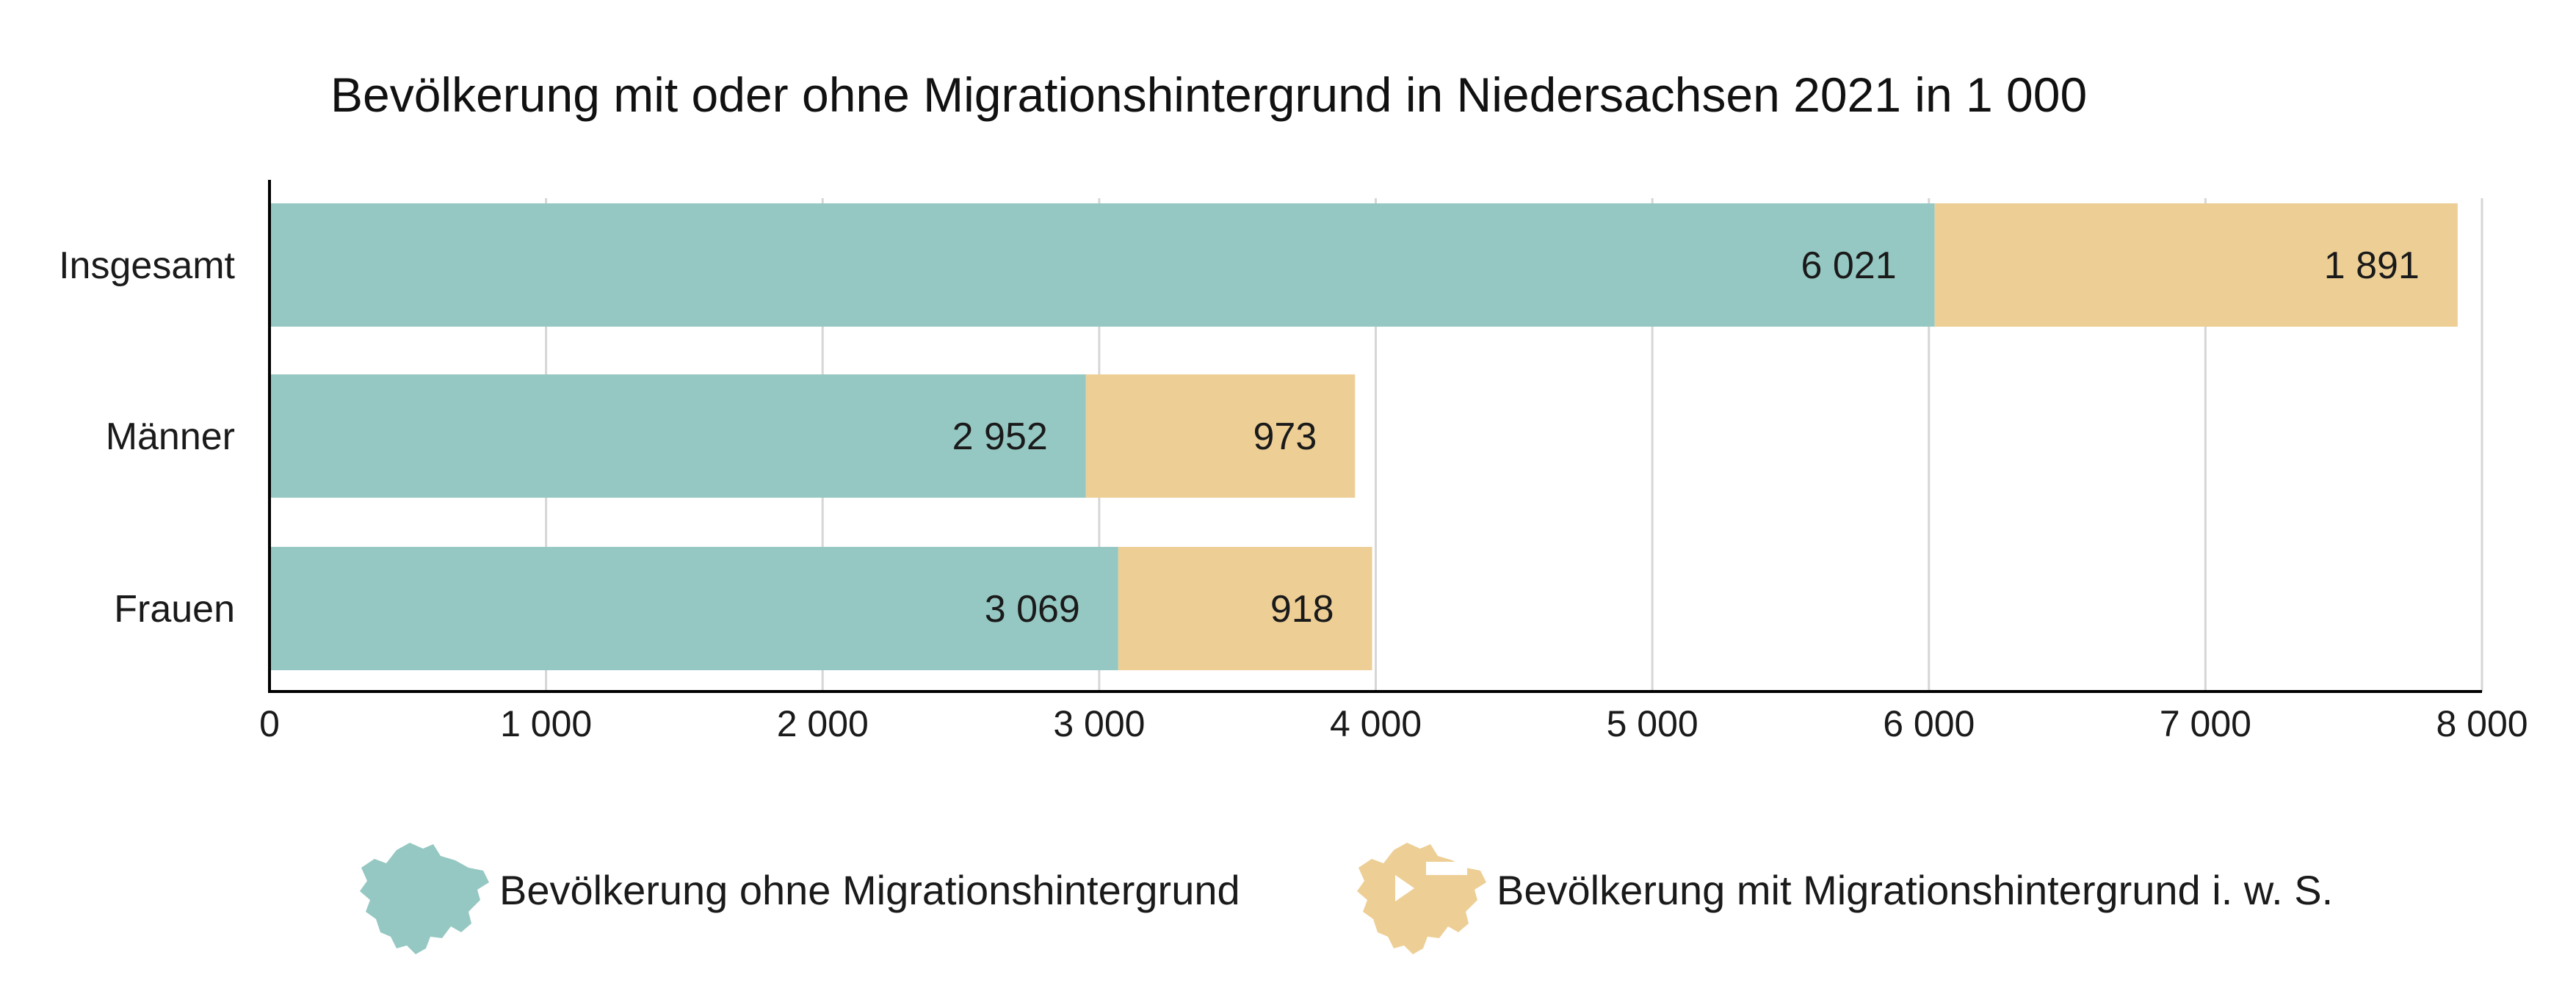  I want to click on x-tick-label: 8 000, so click(2482, 724).